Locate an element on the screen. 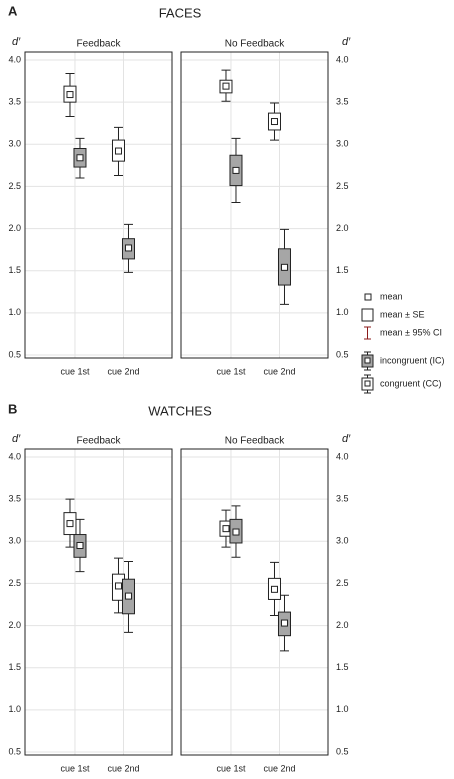 The image size is (454, 779). panel-letter: A is located at coordinates (13, 10).